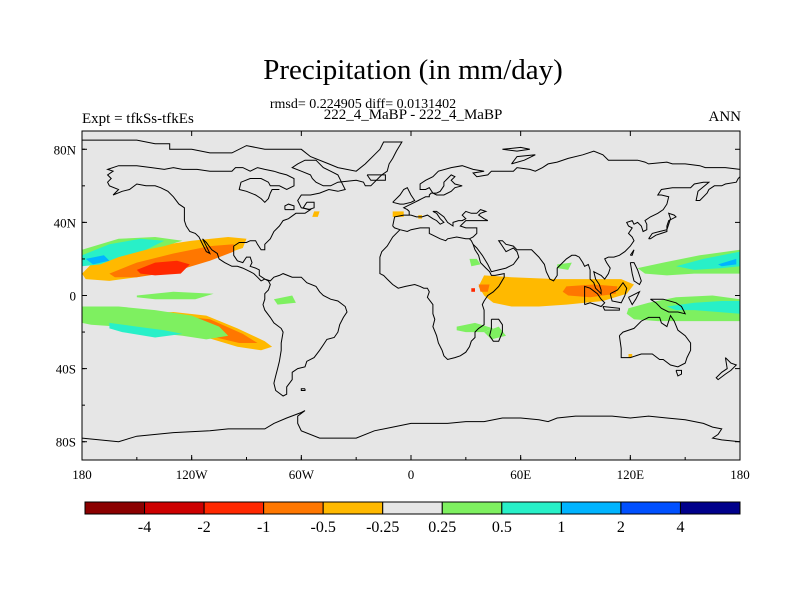 This screenshot has height=600, width=800. Describe the element at coordinates (413, 70) in the screenshot. I see `chart-title: Precipitation (in mm/day)` at that location.